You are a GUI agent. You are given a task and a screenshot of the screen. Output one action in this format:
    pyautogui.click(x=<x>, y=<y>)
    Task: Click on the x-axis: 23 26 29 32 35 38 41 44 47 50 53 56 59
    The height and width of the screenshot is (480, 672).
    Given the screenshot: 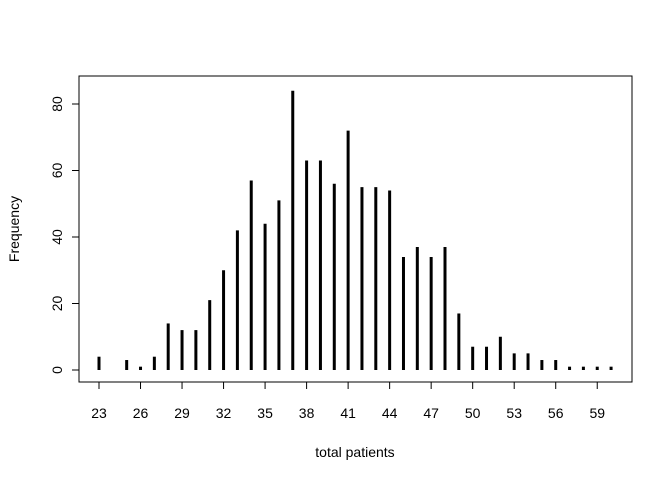 What is the action you would take?
    pyautogui.click(x=348, y=401)
    